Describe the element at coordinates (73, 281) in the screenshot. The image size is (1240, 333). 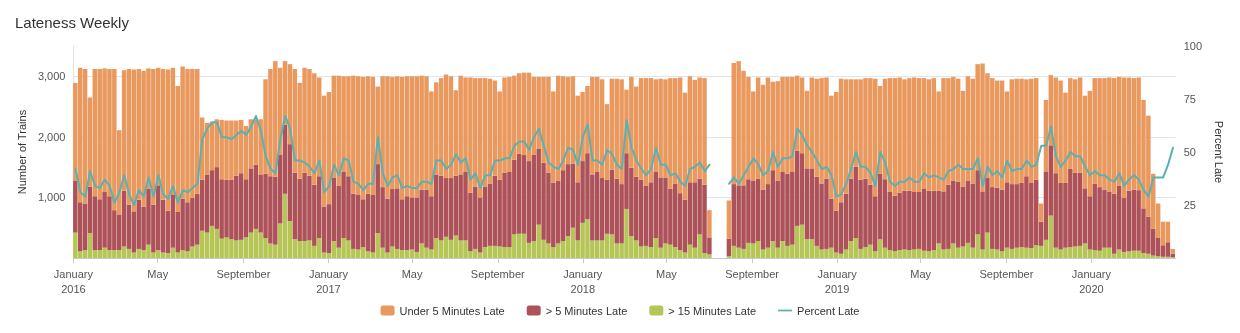
I see `x-tick-label: January 2016` at that location.